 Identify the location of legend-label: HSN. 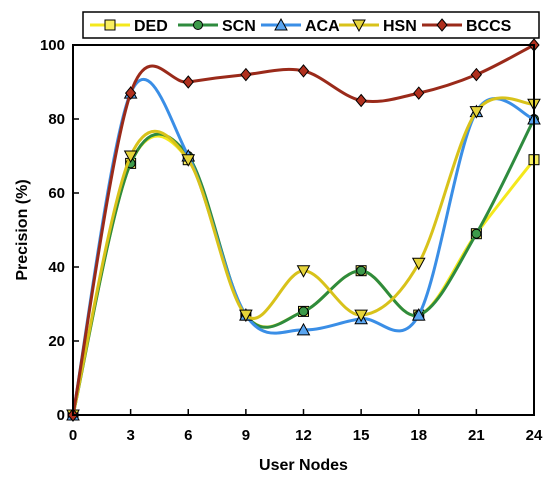
(400, 26).